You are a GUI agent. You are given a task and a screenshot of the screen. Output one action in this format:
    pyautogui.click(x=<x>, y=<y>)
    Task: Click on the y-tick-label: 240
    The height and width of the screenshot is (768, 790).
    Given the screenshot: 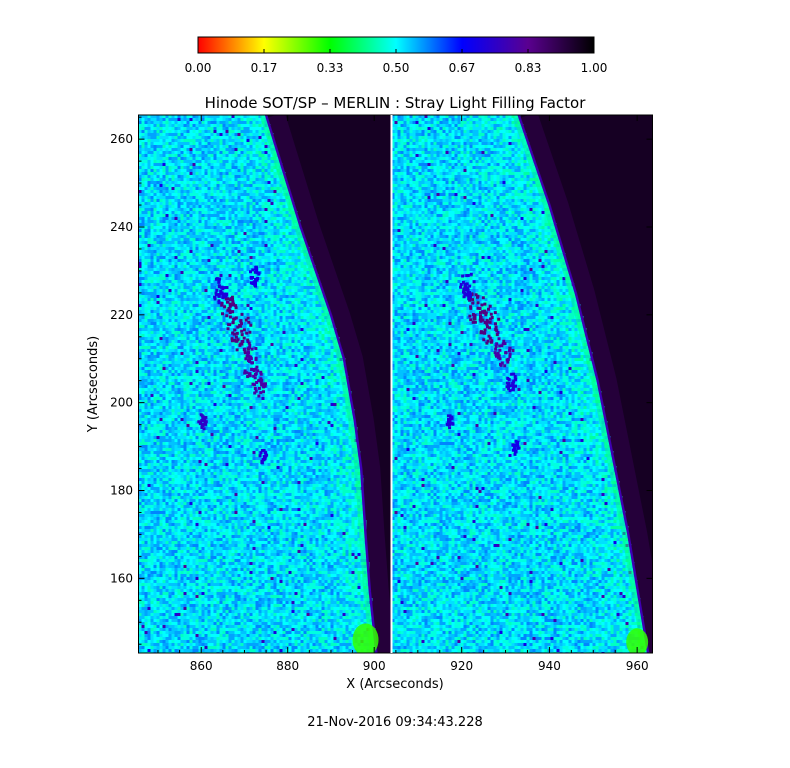 What is the action you would take?
    pyautogui.click(x=121, y=227)
    